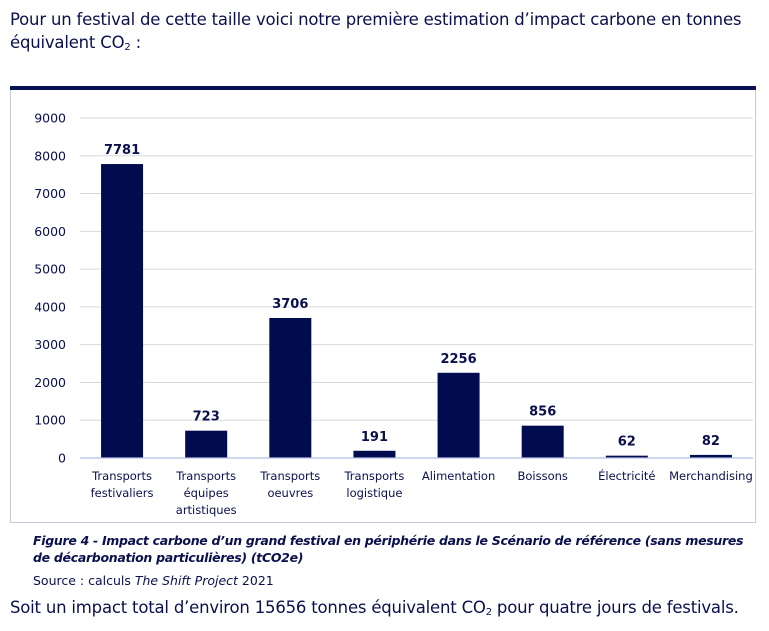  I want to click on x-tick-label: logistique, so click(374, 493).